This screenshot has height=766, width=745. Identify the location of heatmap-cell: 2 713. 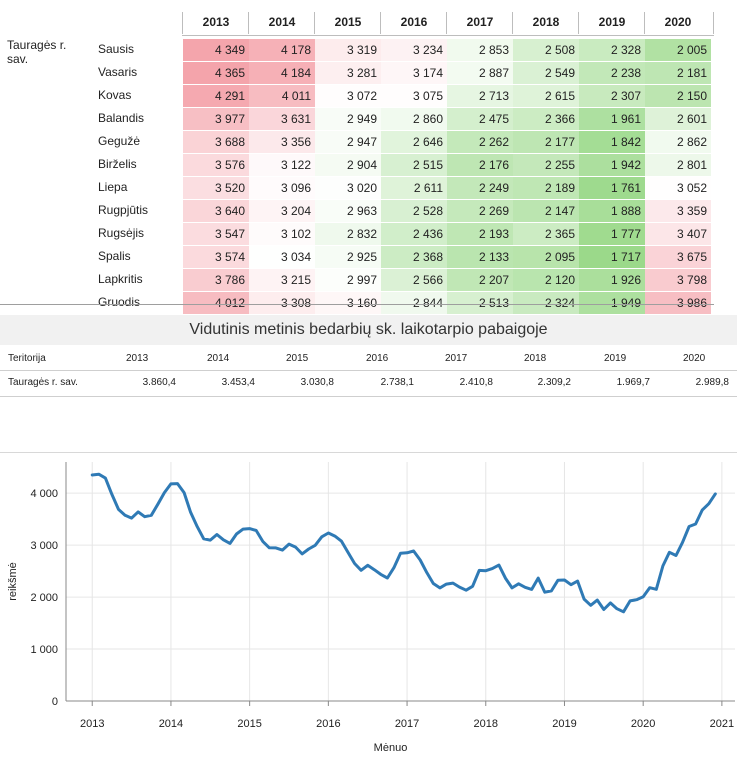
(480, 96).